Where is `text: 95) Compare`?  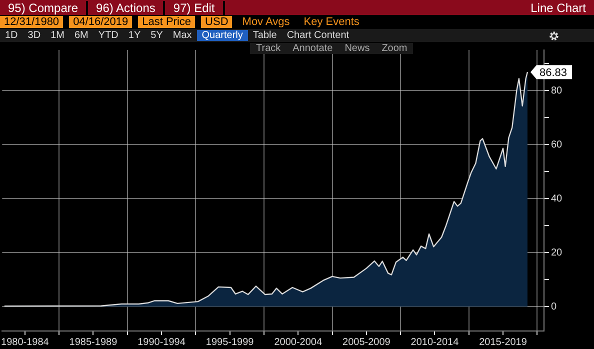 text: 95) Compare is located at coordinates (44, 7).